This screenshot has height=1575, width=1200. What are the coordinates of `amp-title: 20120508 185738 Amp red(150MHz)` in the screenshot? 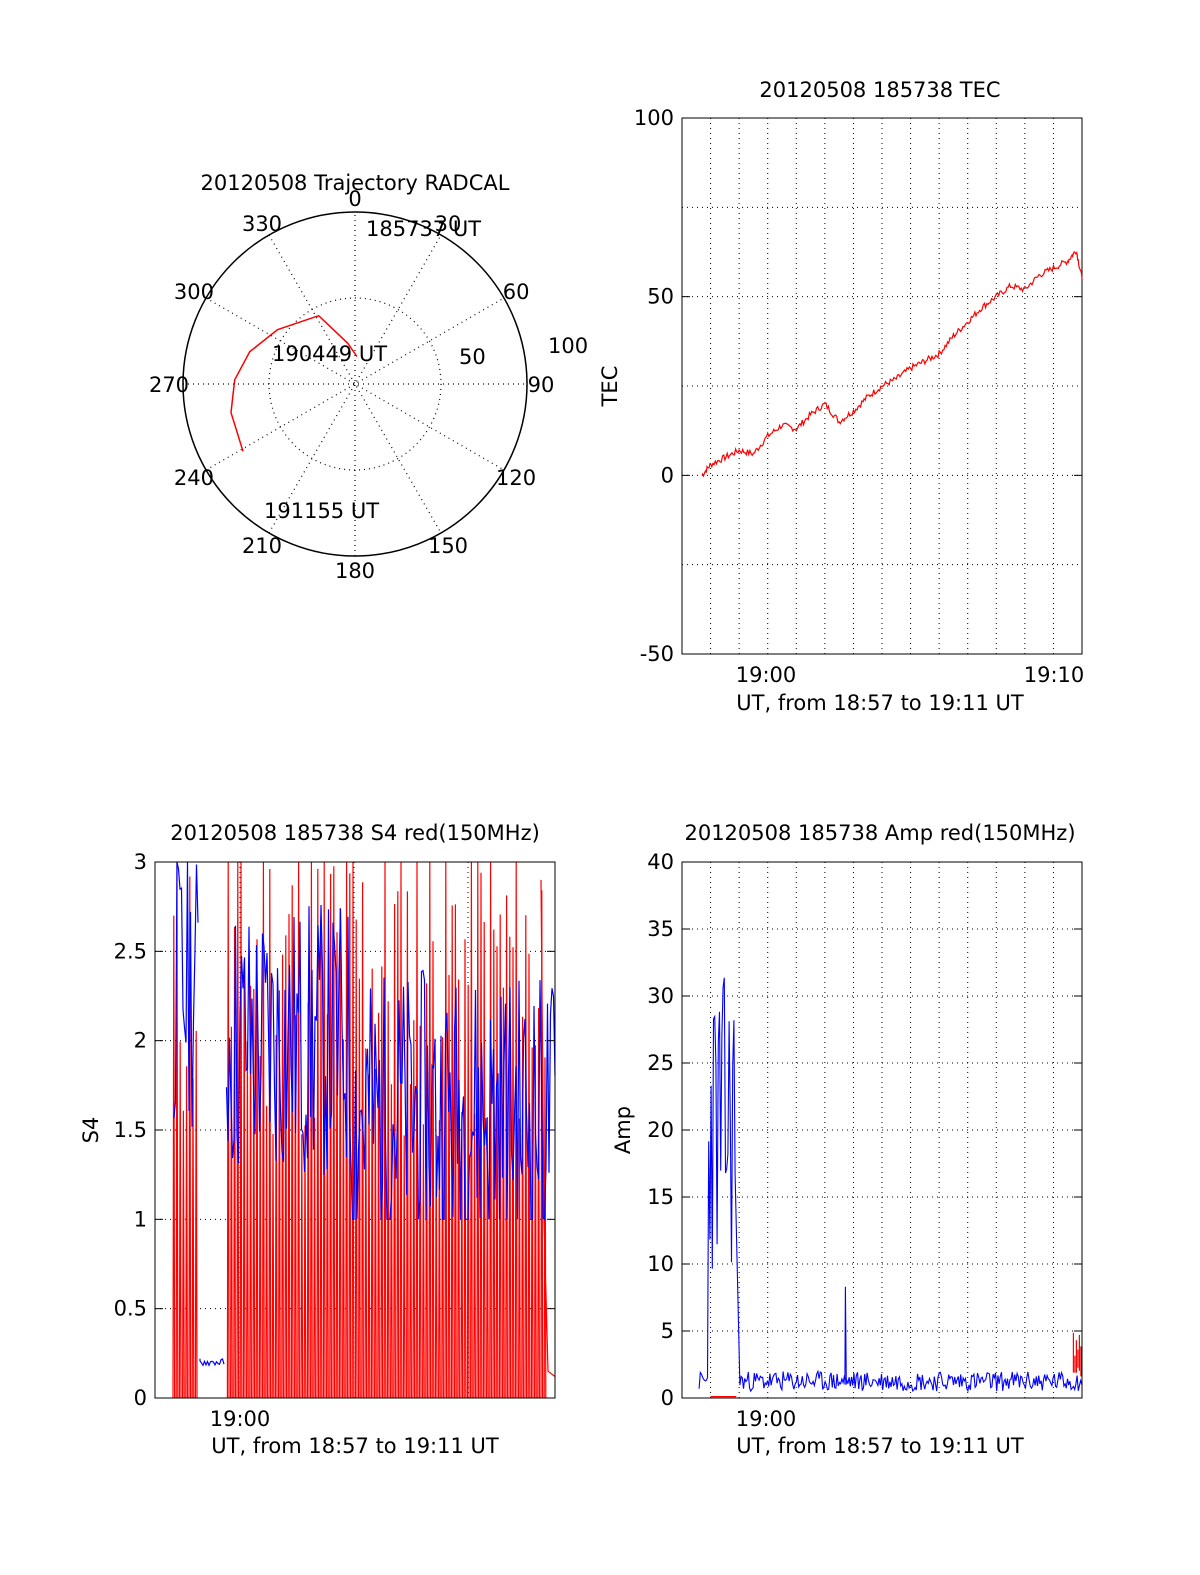 It's located at (879, 833).